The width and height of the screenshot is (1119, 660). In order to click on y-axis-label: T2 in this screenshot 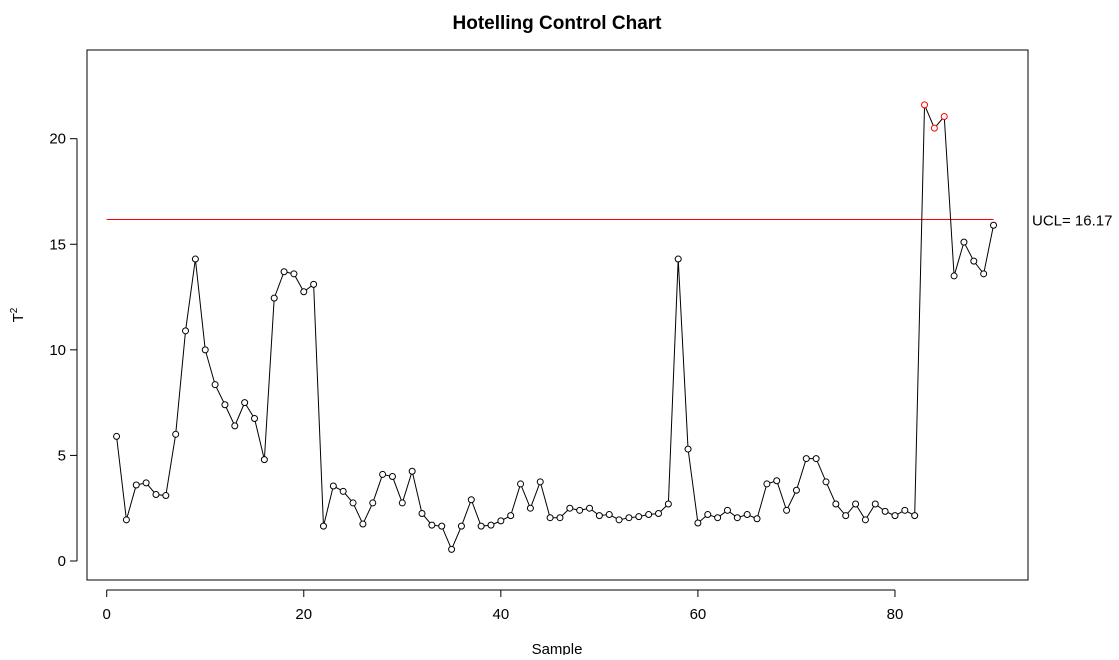, I will do `click(18, 314)`.